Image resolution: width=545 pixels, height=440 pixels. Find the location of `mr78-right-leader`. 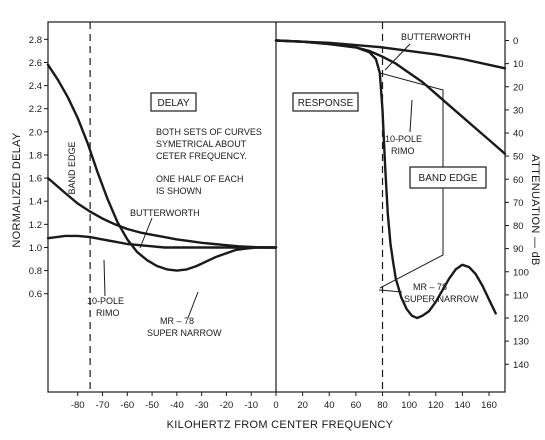

mr78-right-leader is located at coordinates (390, 291).